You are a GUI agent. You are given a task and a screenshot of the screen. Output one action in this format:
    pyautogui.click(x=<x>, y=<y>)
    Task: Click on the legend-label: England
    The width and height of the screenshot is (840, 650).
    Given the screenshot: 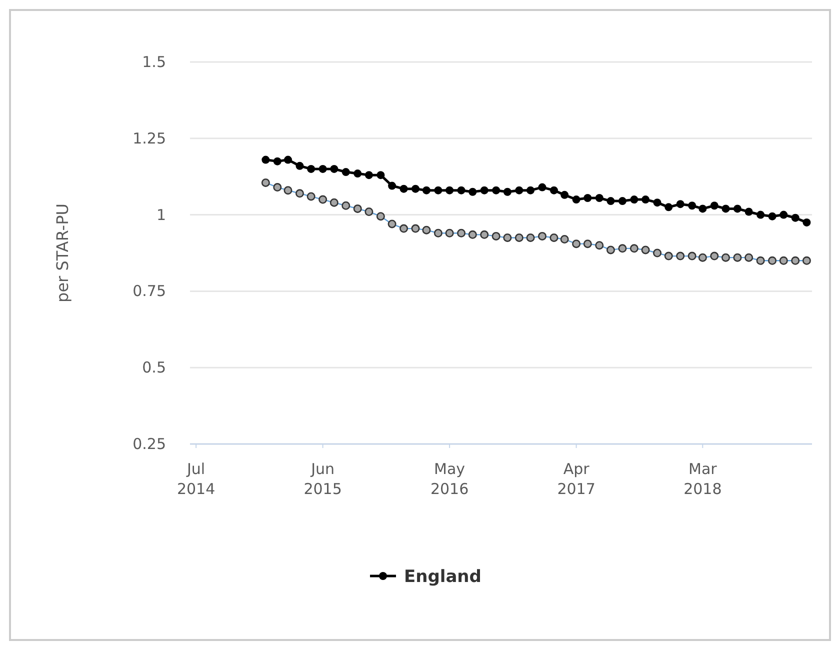 What is the action you would take?
    pyautogui.click(x=443, y=577)
    